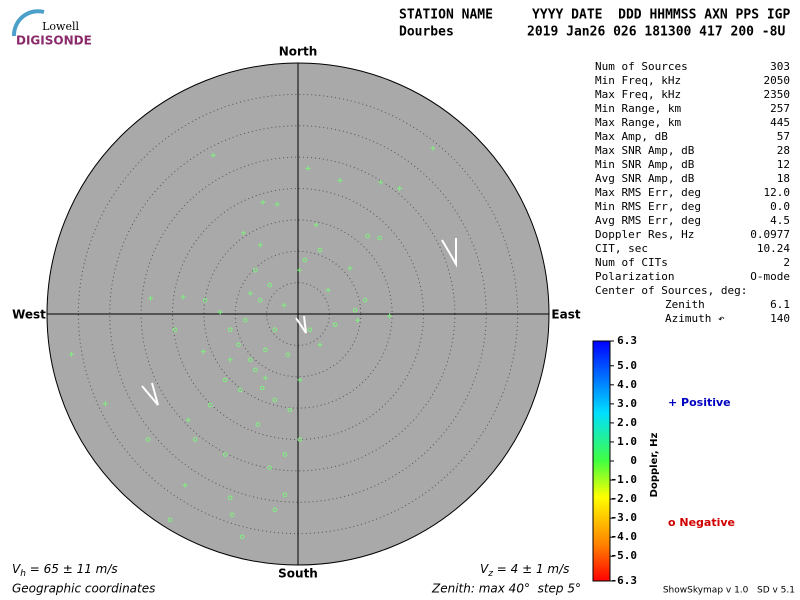 The width and height of the screenshot is (800, 600). What do you see at coordinates (780, 66) in the screenshot?
I see `stat-value: 303` at bounding box center [780, 66].